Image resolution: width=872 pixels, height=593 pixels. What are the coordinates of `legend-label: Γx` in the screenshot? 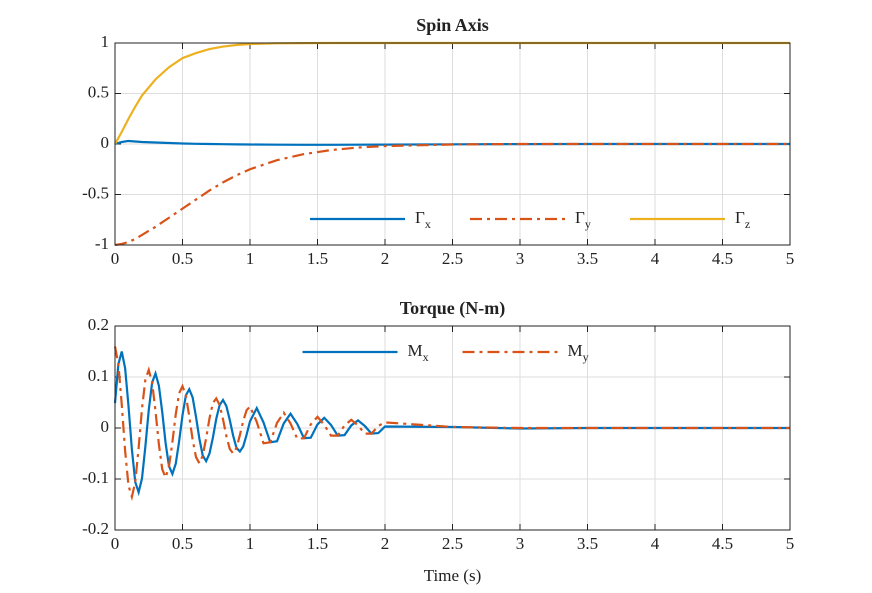 It's located at (423, 219).